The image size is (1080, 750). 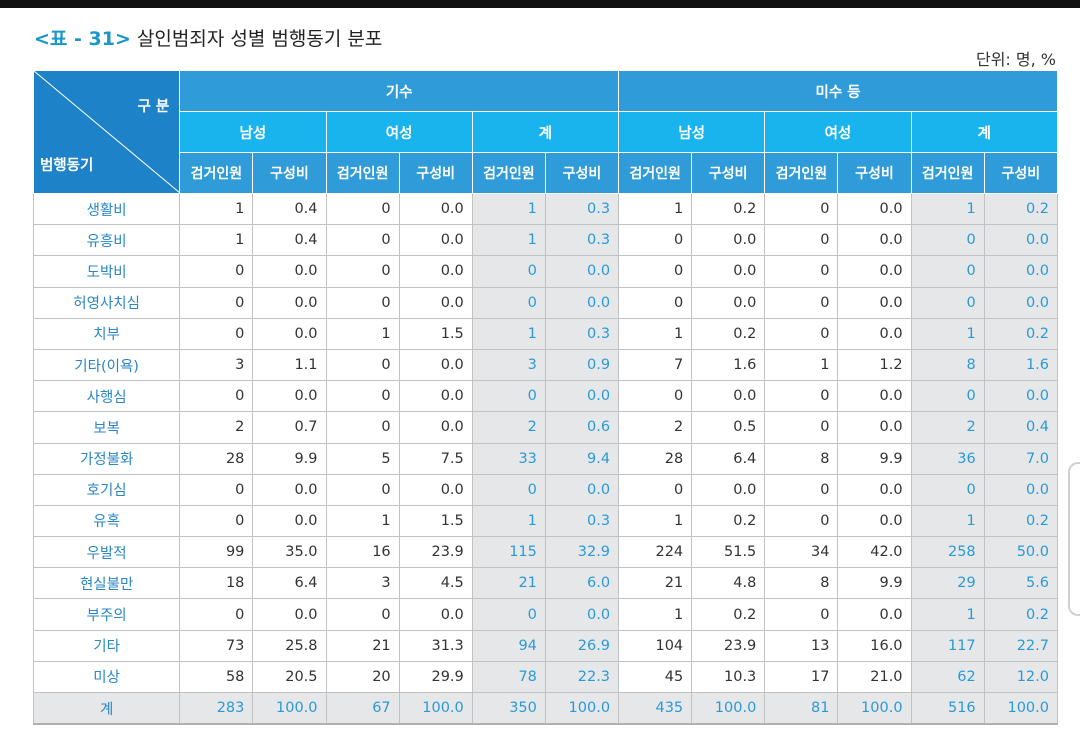 What do you see at coordinates (508, 458) in the screenshot?
I see `count-cell: 33` at bounding box center [508, 458].